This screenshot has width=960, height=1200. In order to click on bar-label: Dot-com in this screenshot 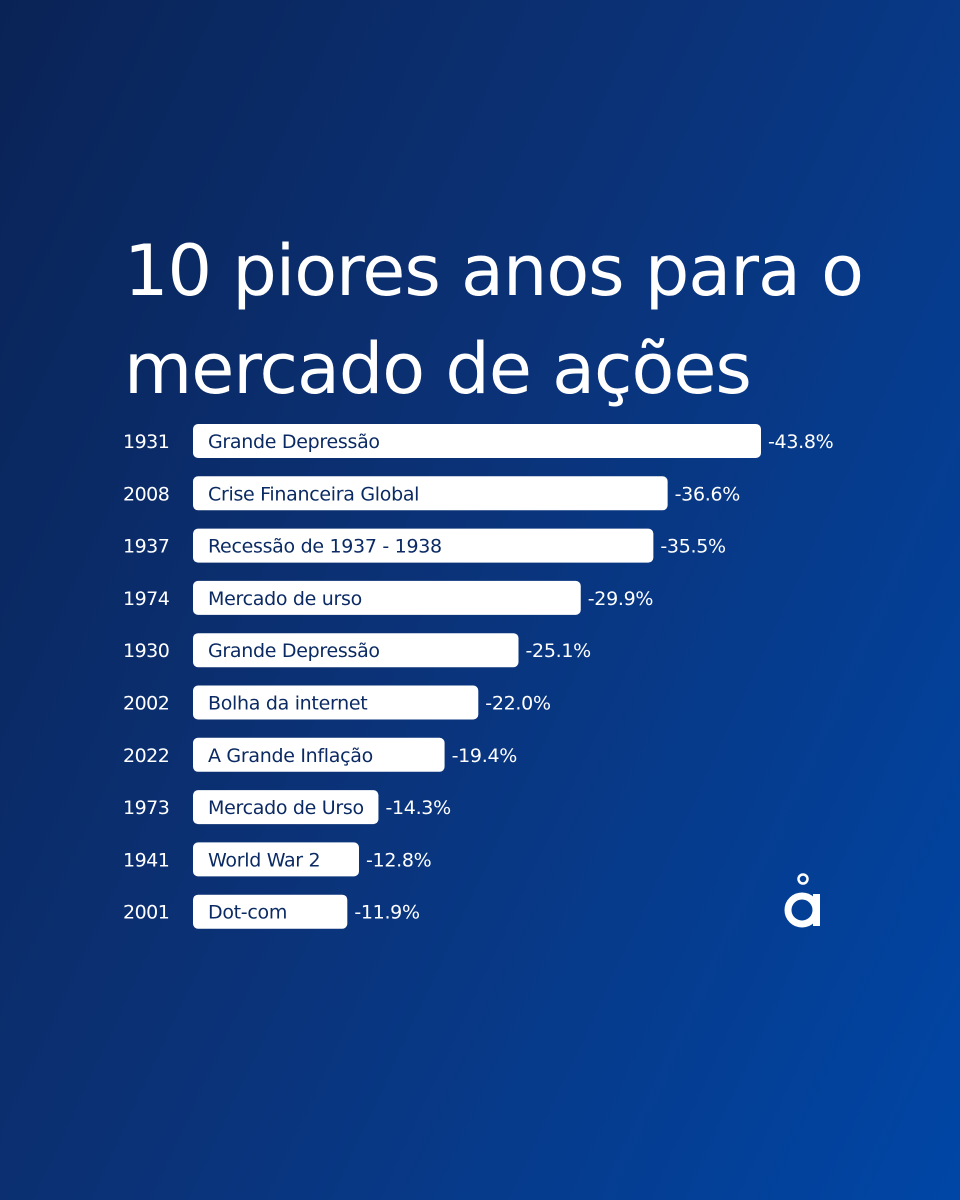, I will do `click(247, 913)`.